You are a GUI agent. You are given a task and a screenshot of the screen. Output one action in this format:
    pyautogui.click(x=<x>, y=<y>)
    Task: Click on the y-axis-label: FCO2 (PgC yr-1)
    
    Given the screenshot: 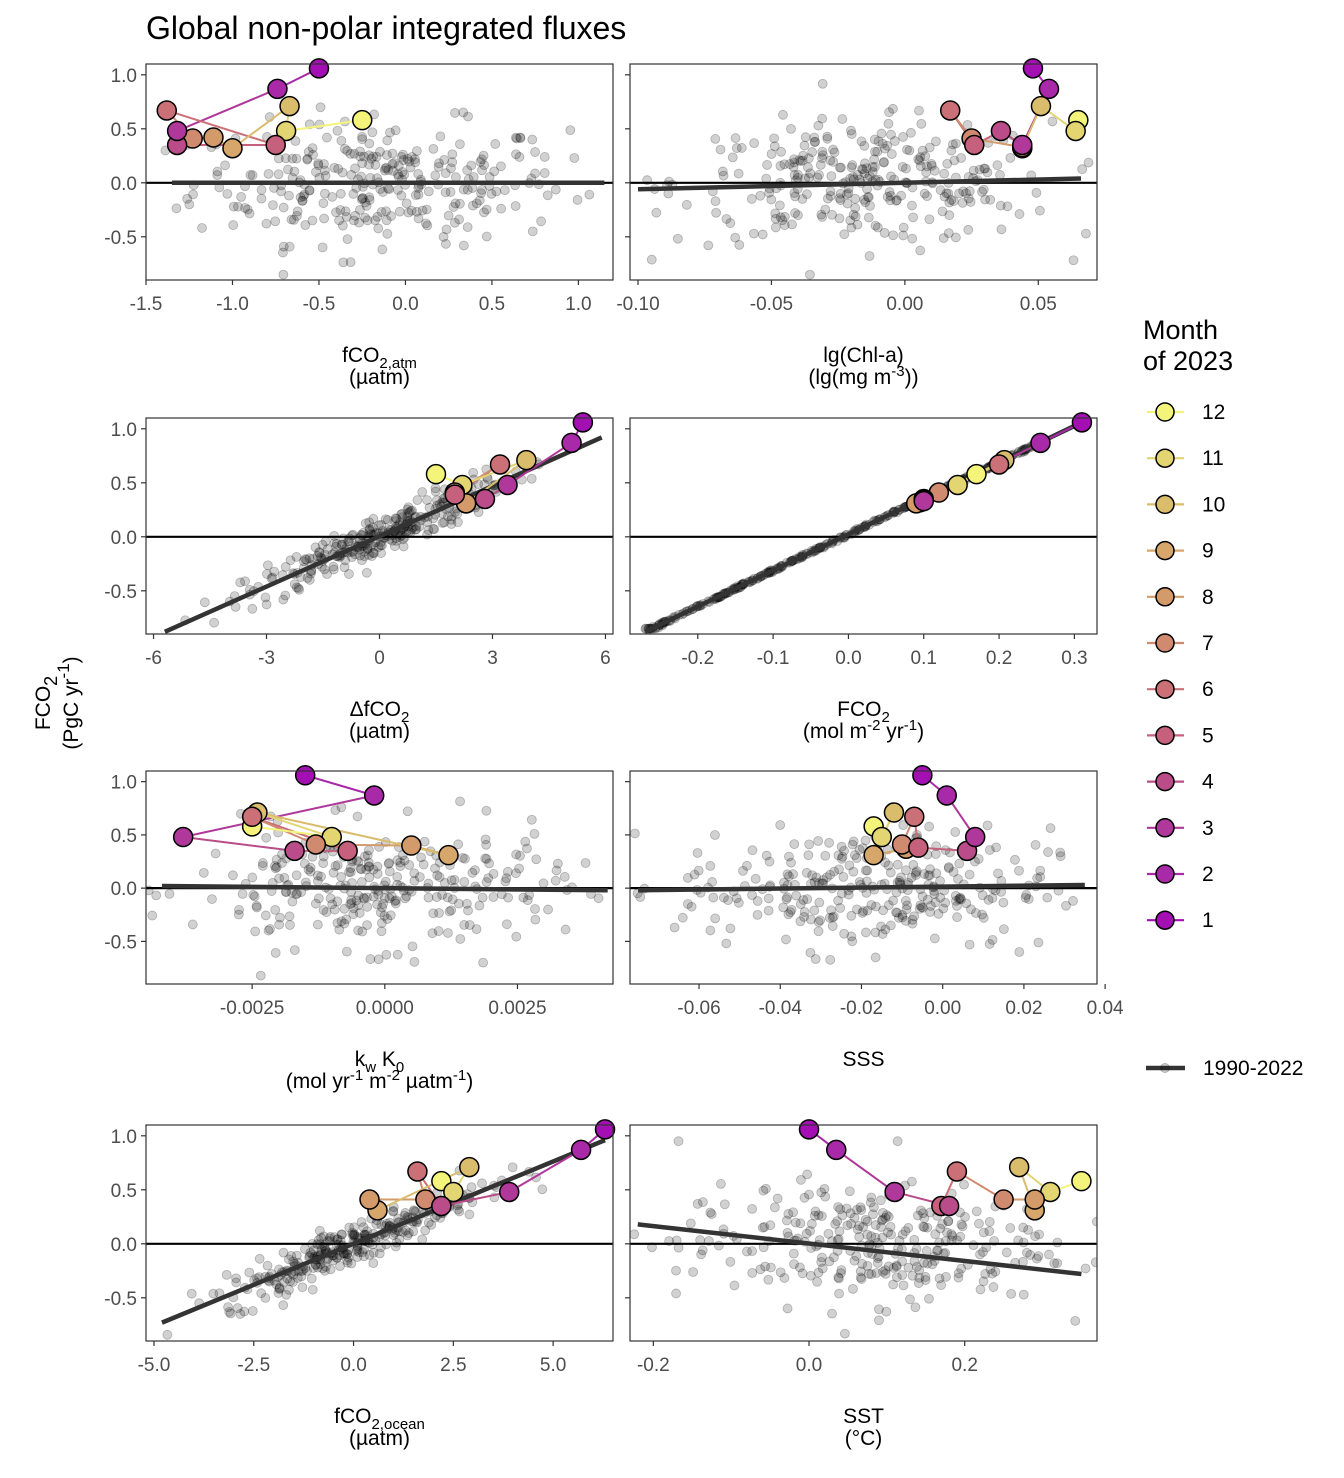 What is the action you would take?
    pyautogui.click(x=57, y=702)
    